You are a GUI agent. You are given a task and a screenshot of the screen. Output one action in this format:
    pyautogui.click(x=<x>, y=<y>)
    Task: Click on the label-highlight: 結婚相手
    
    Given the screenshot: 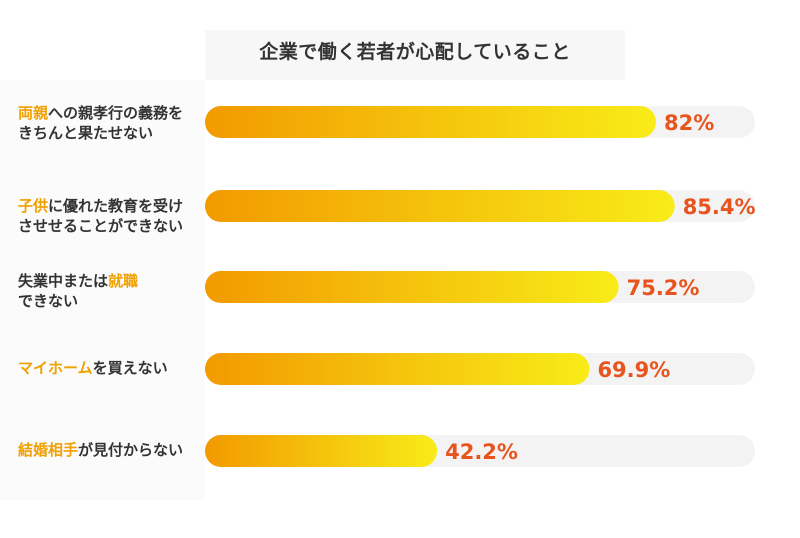 What is the action you would take?
    pyautogui.click(x=48, y=450)
    